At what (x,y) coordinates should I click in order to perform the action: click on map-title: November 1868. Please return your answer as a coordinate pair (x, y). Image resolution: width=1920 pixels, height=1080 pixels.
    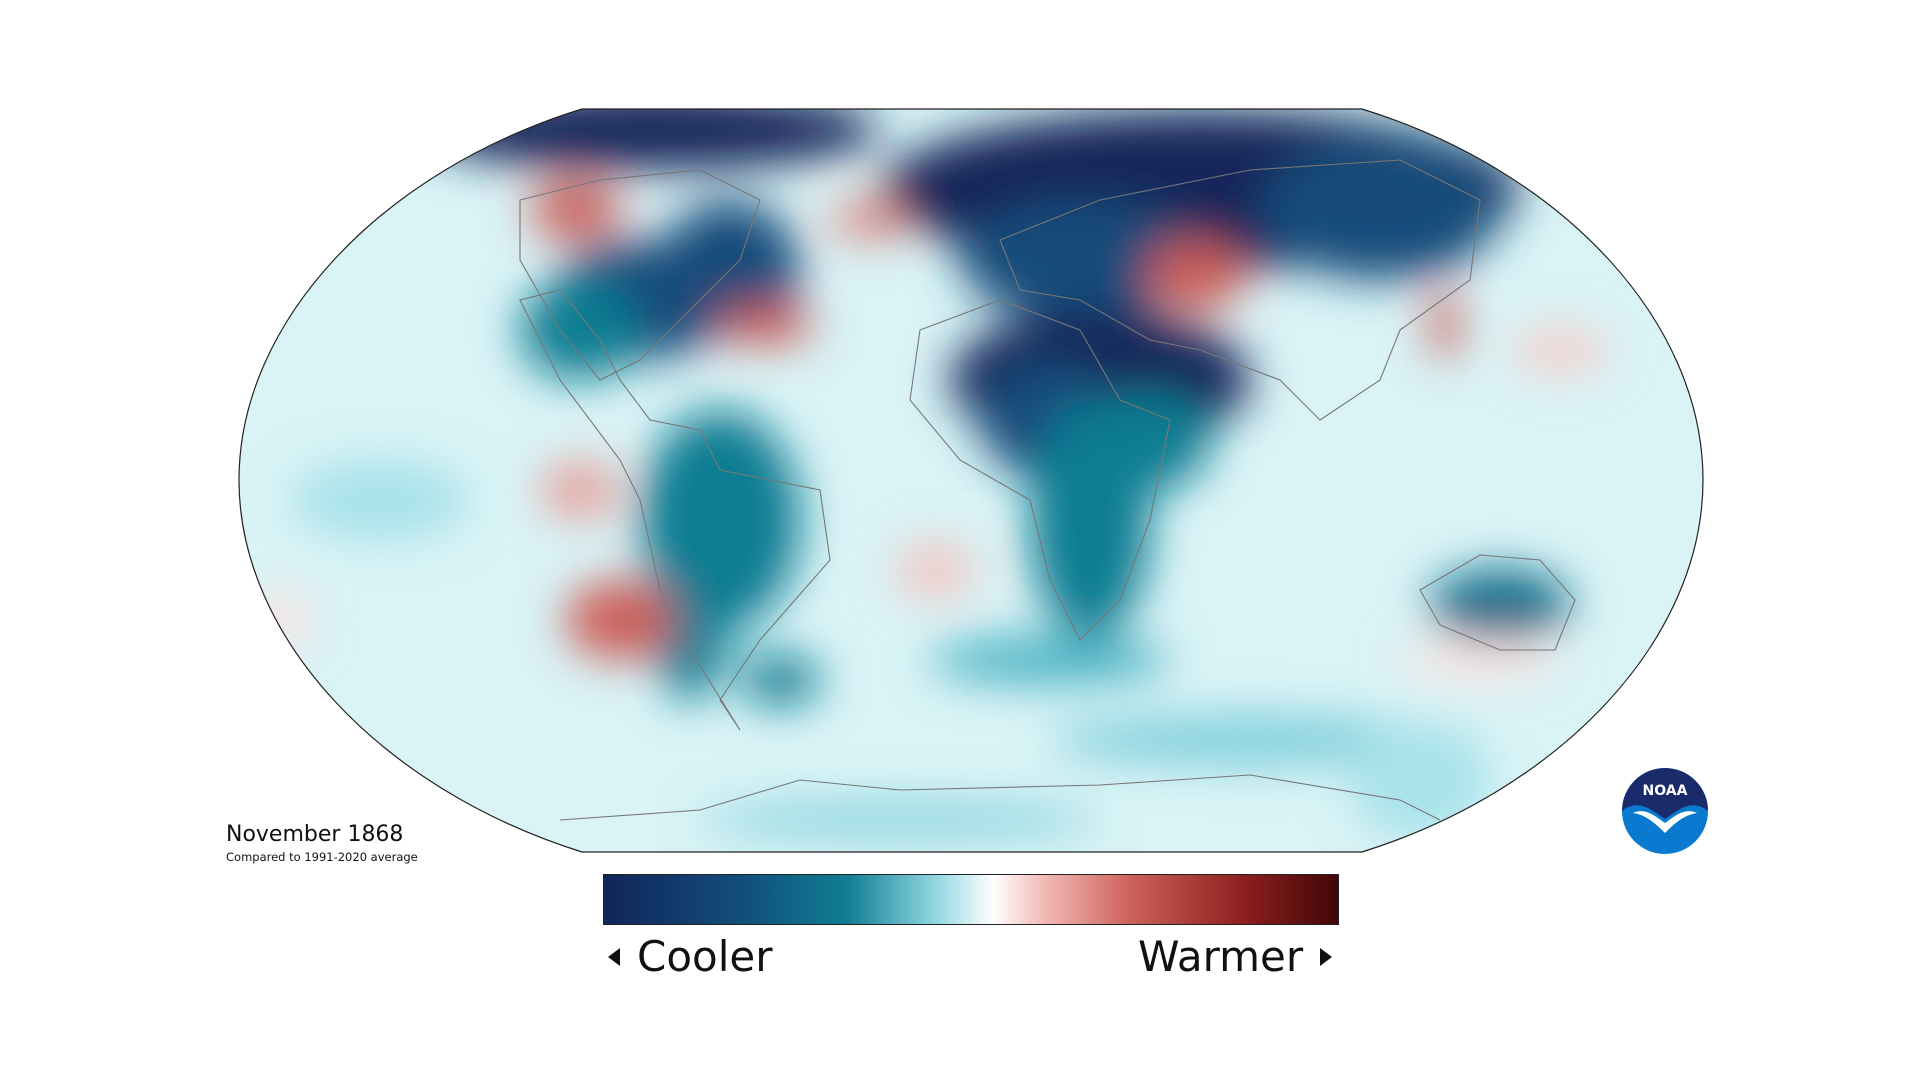
    Looking at the image, I should click on (315, 834).